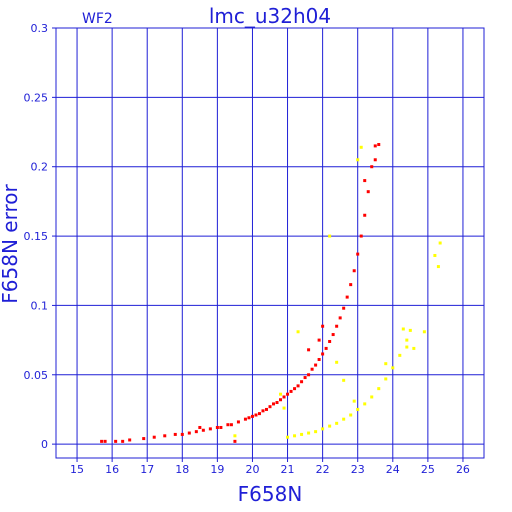 This screenshot has height=512, width=512. What do you see at coordinates (358, 469) in the screenshot?
I see `x-tick-label: 23` at bounding box center [358, 469].